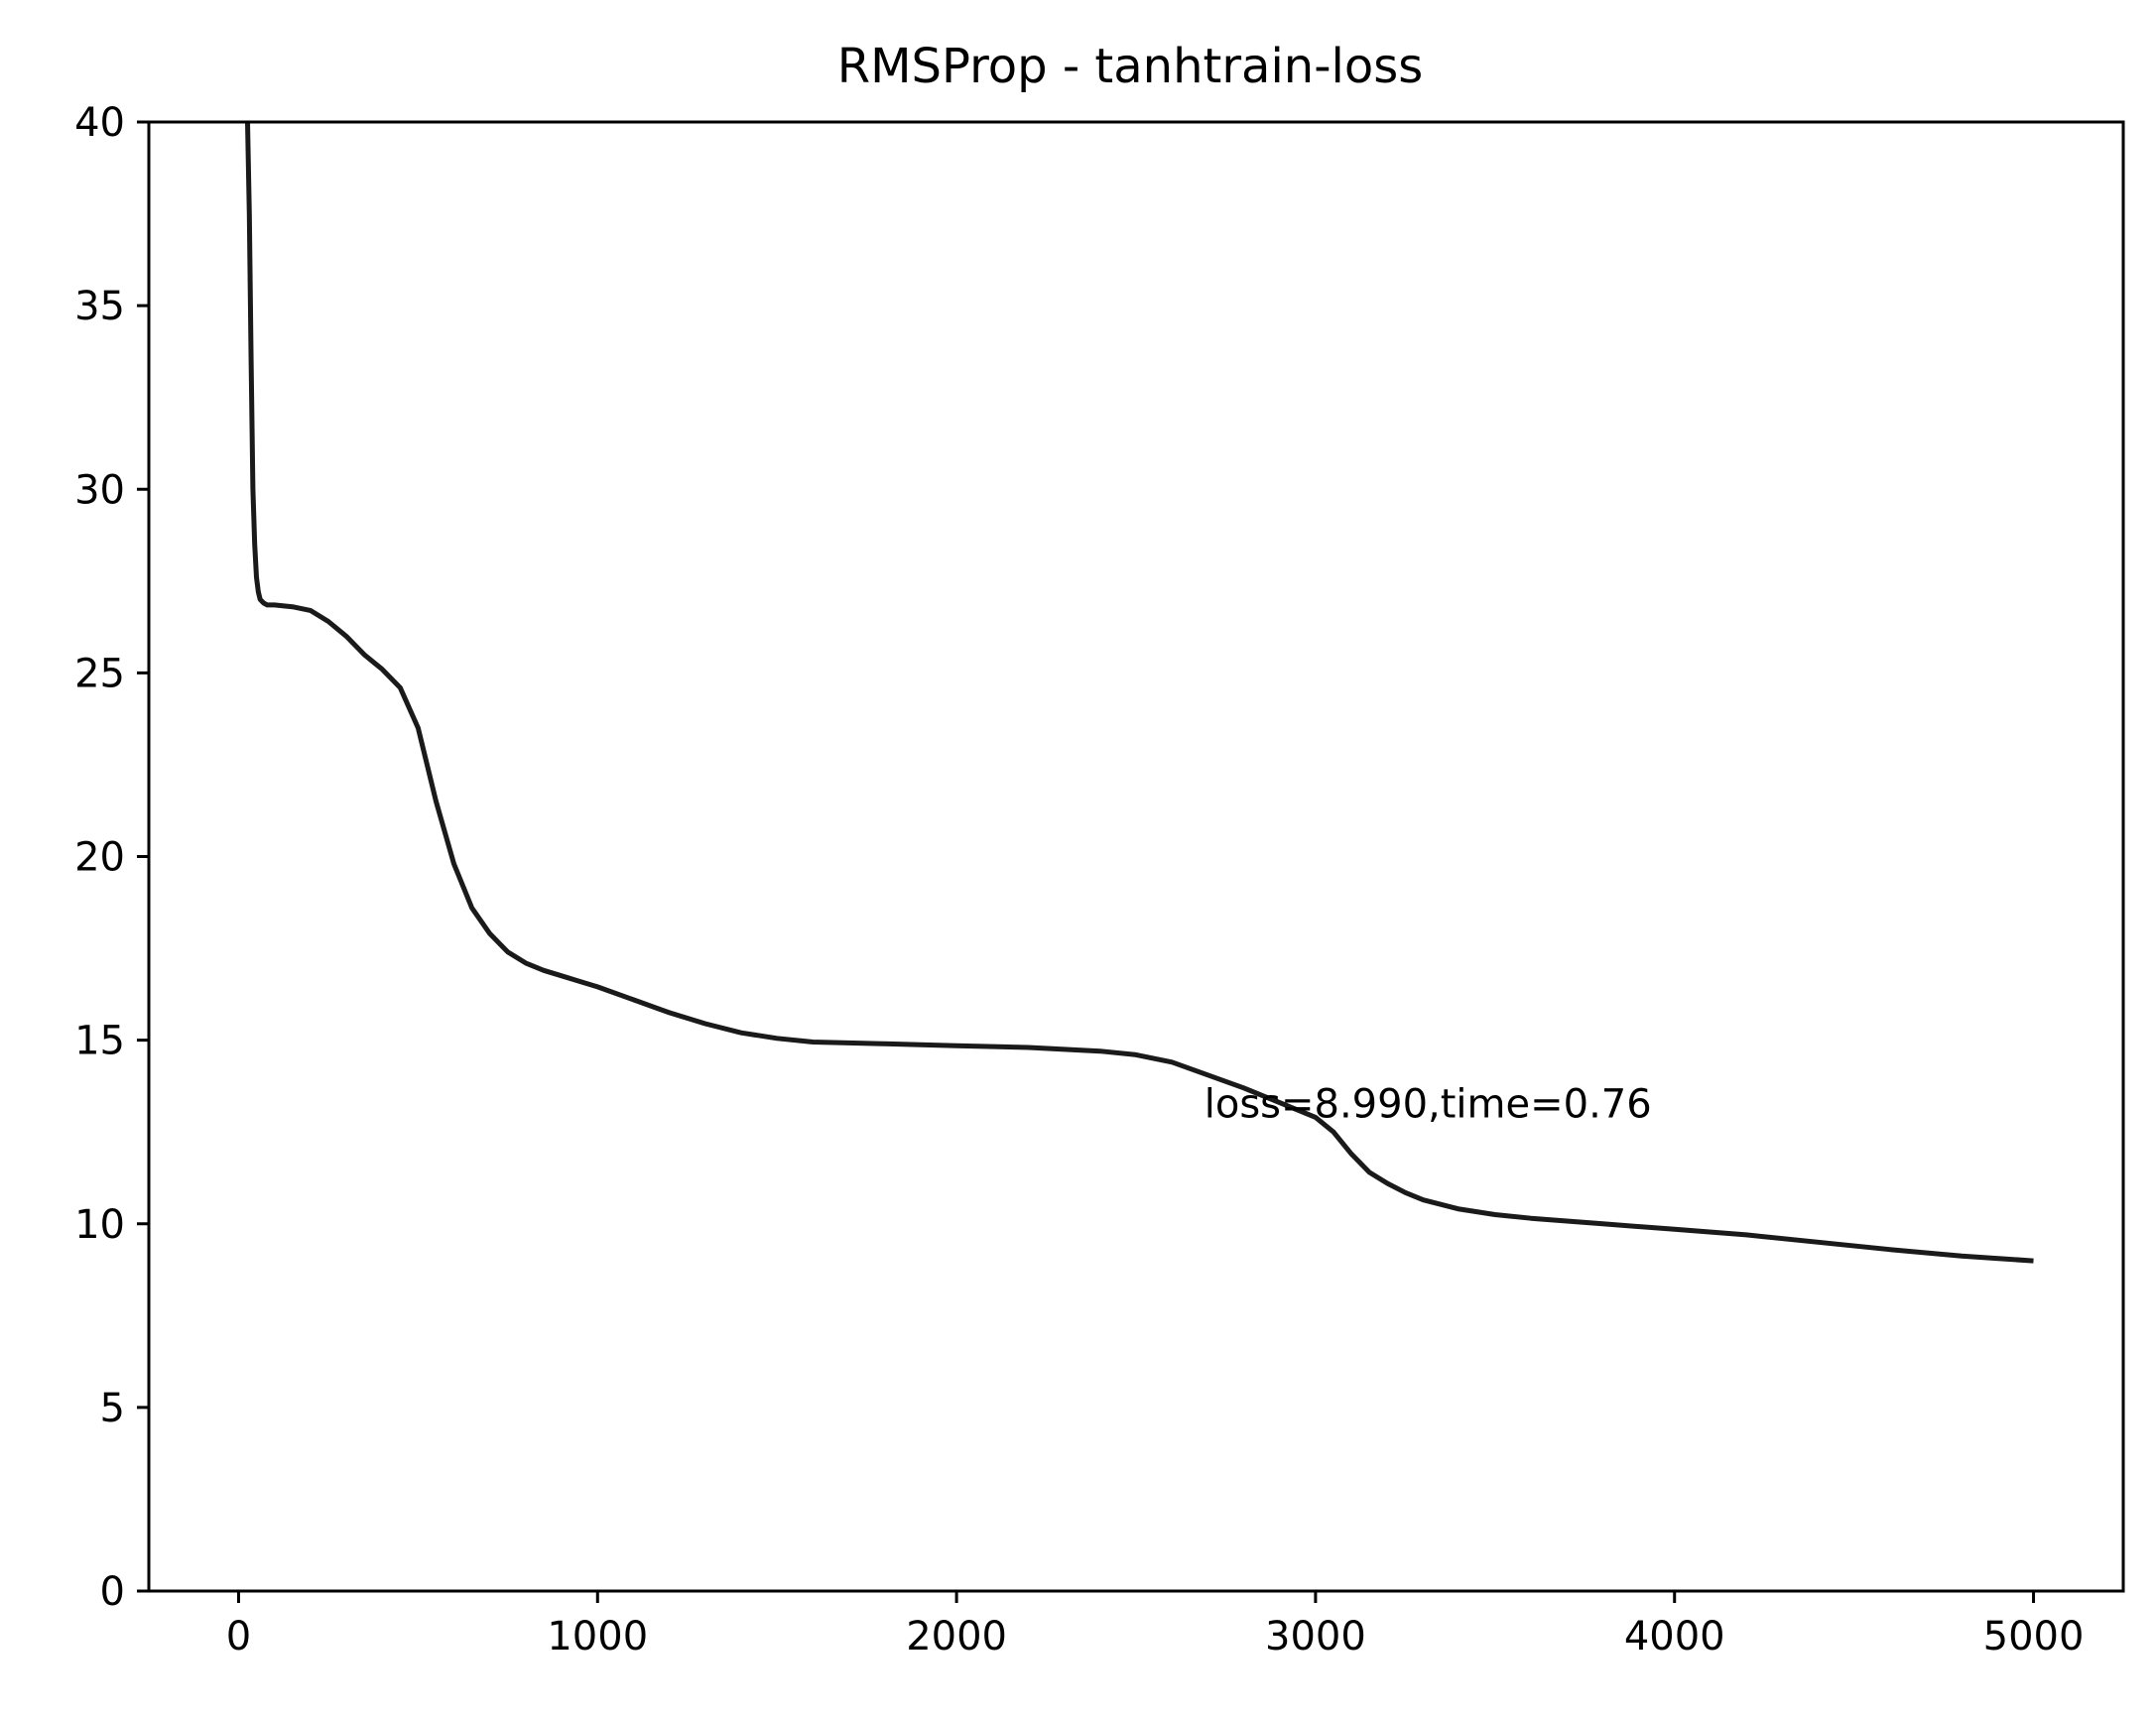  Describe the element at coordinates (99, 1041) in the screenshot. I see `y-tick-label: 15` at that location.